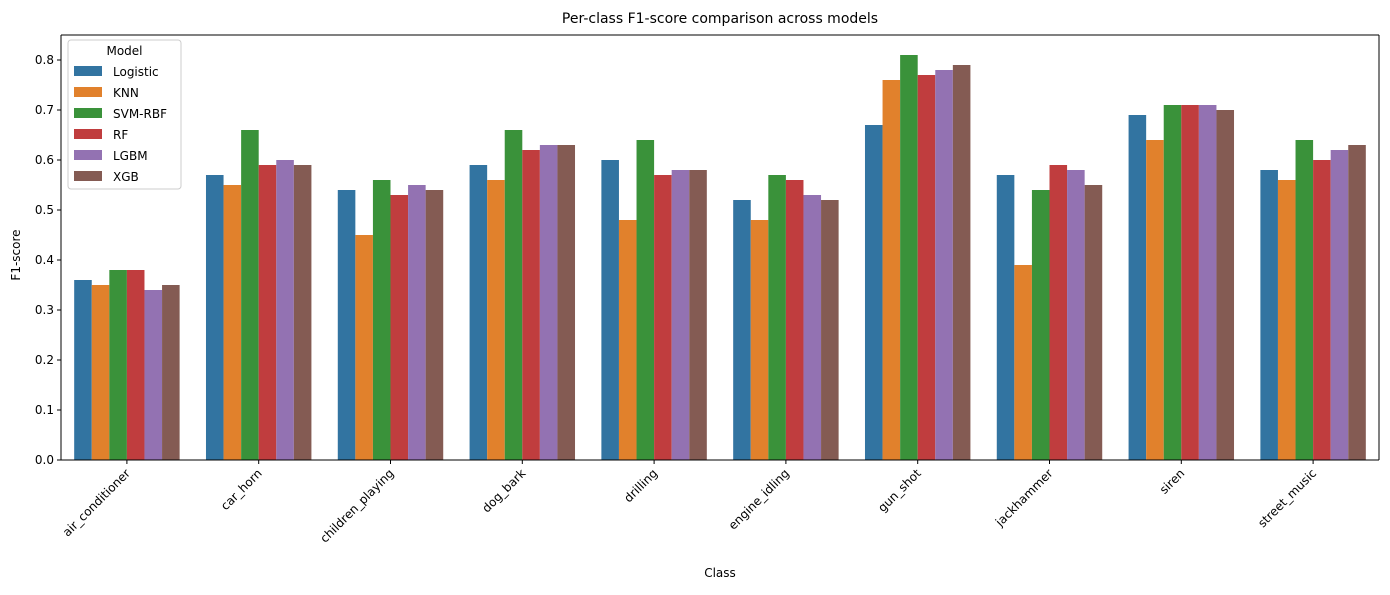 The image size is (1390, 595). I want to click on x-tick-label: children_playing, so click(356, 505).